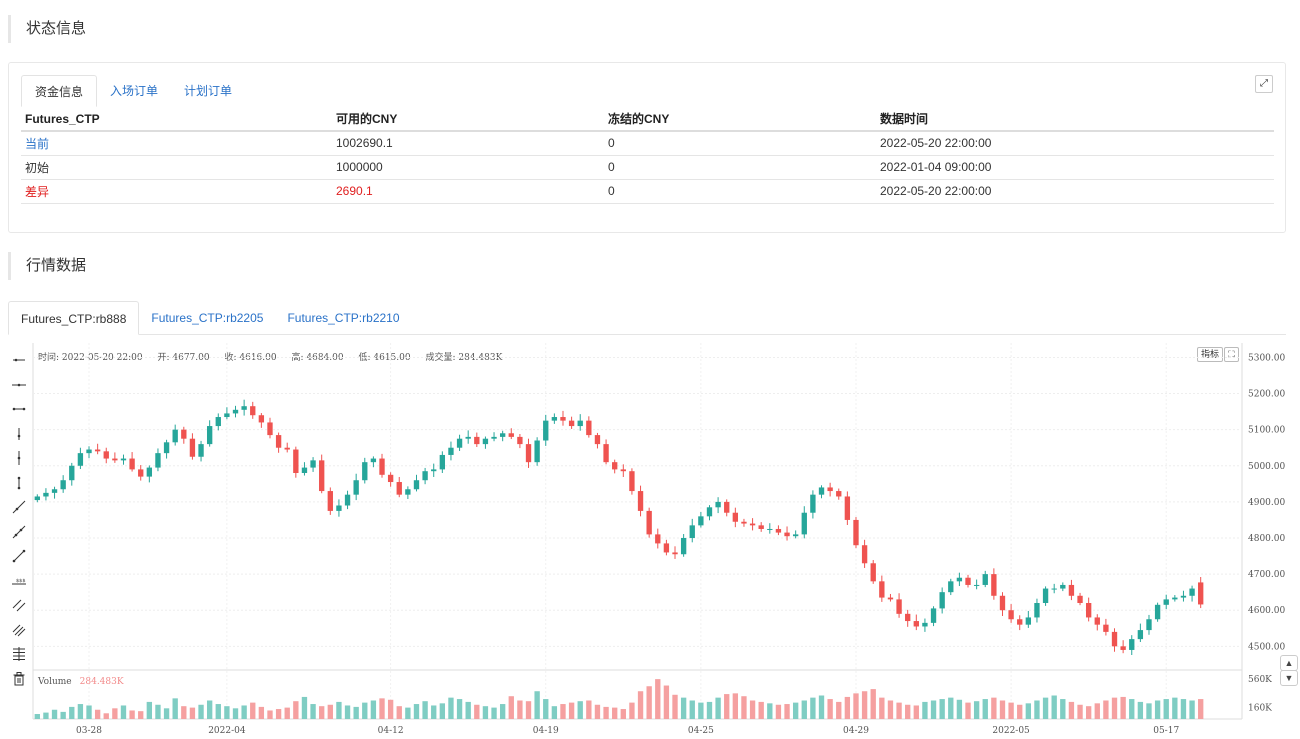 The image size is (1300, 739). What do you see at coordinates (19, 630) in the screenshot?
I see `price-channel-icon` at bounding box center [19, 630].